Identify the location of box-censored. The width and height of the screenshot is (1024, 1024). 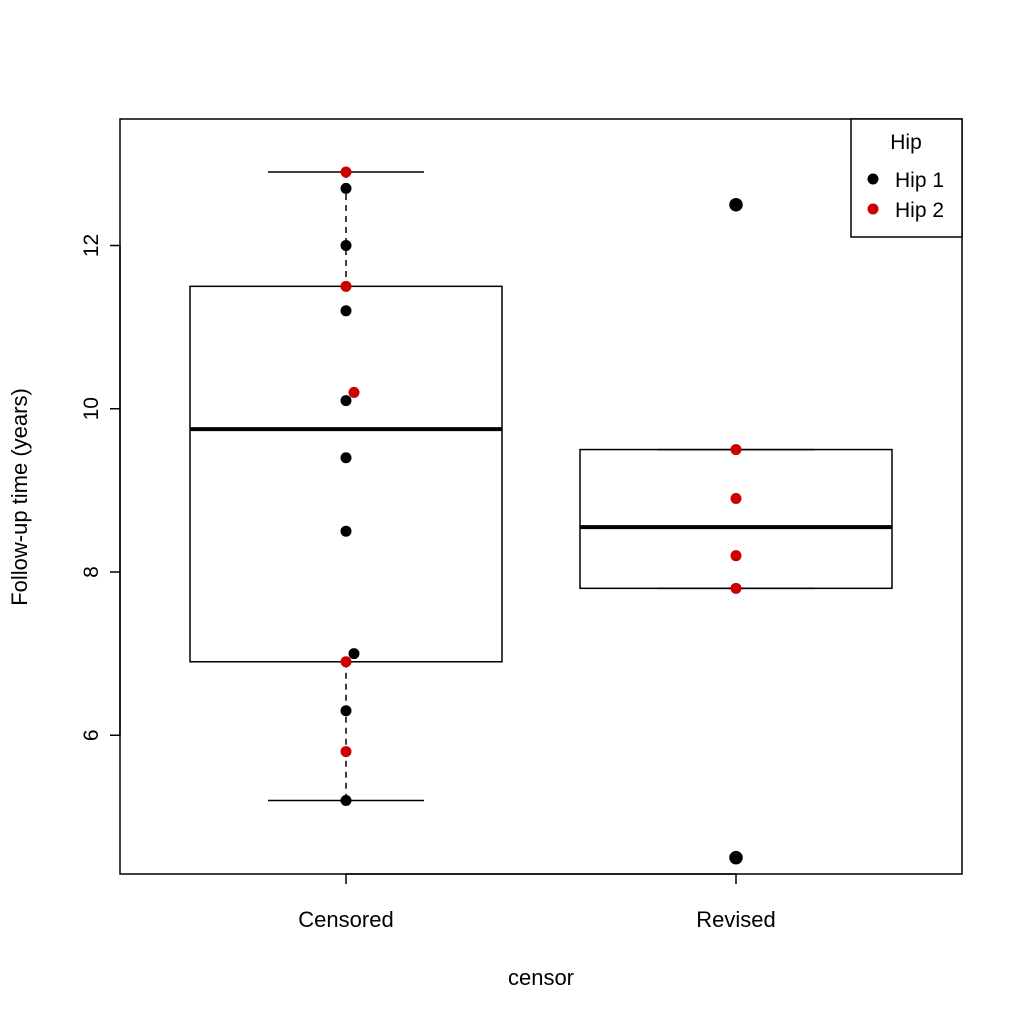
(346, 474).